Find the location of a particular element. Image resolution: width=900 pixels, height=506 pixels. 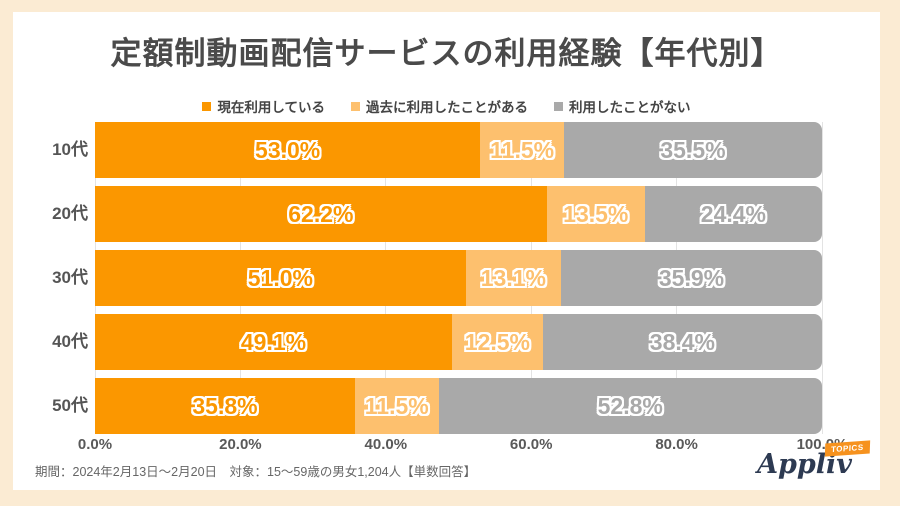

bar-value-label: 51.0% is located at coordinates (280, 277).